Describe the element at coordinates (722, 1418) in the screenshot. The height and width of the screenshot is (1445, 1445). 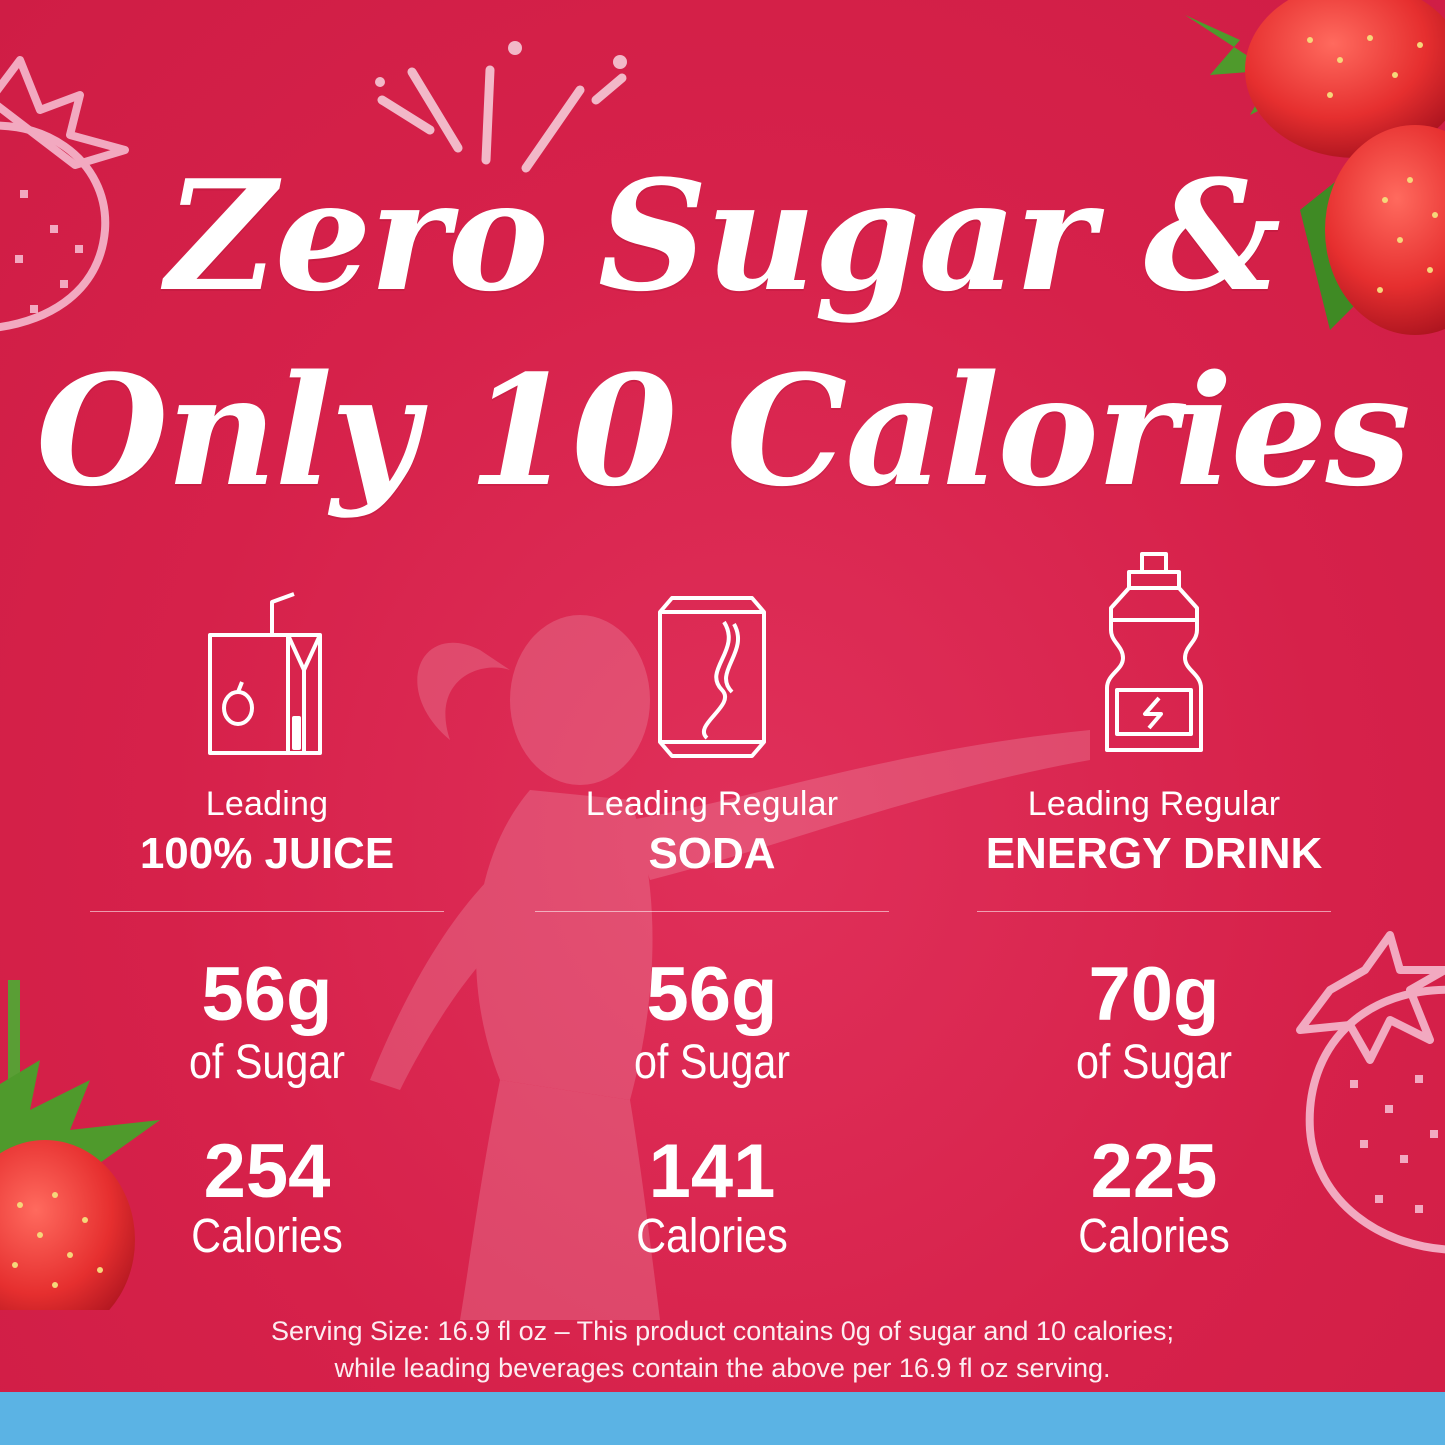
I see `bottom-color-bar` at that location.